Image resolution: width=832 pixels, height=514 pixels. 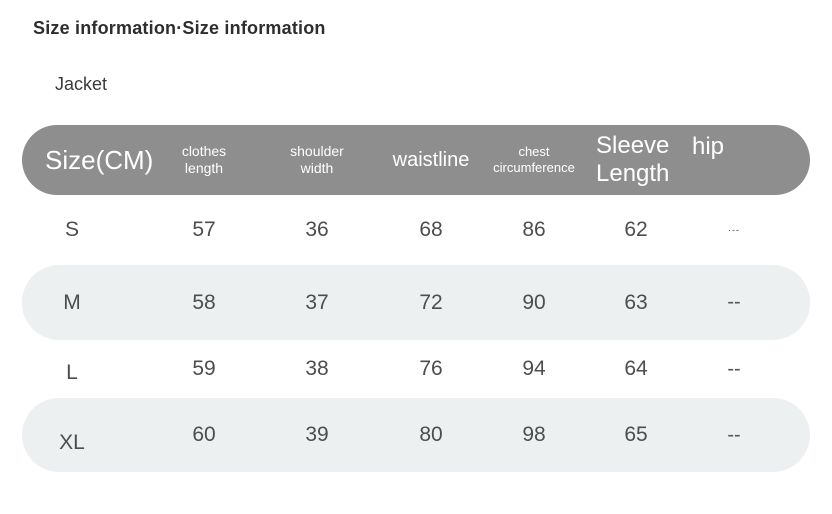 What do you see at coordinates (416, 435) in the screenshot?
I see `table-row-xl: XL 60 39 80 98 65 --` at bounding box center [416, 435].